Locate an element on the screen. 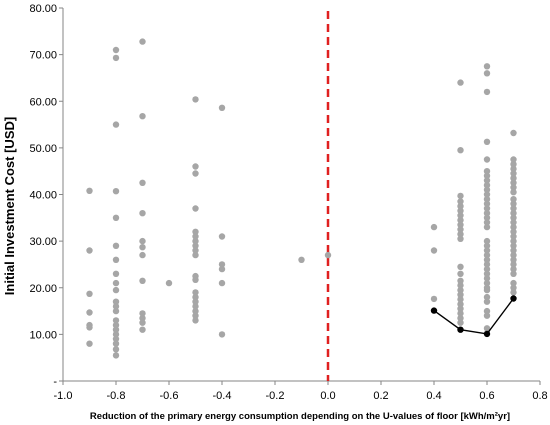  y-tick-label: 60.00 is located at coordinates (43, 102).